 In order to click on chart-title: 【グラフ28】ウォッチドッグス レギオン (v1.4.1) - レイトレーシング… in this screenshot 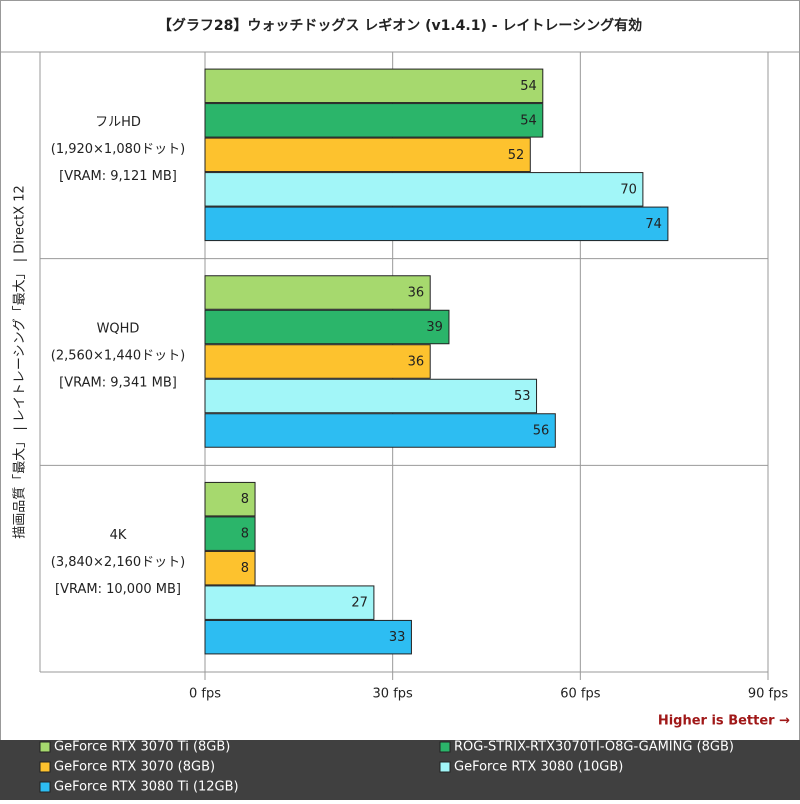, I will do `click(400, 25)`.